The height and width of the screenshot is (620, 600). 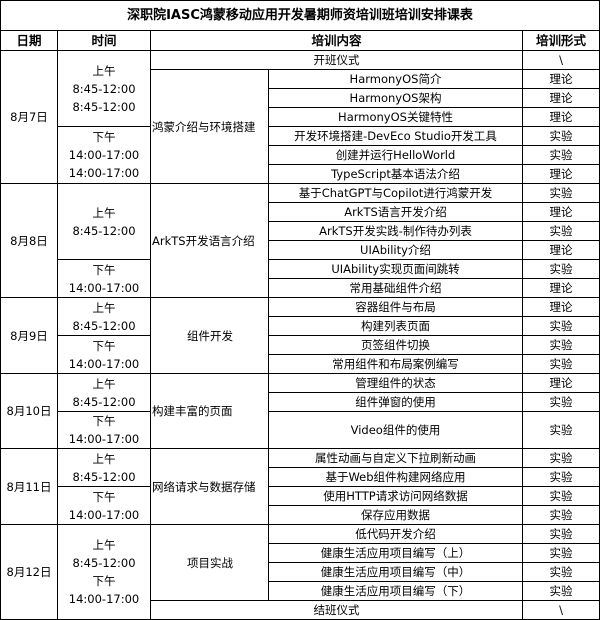 What do you see at coordinates (395, 174) in the screenshot?
I see `content-cell: TypeScript基本语法介绍` at bounding box center [395, 174].